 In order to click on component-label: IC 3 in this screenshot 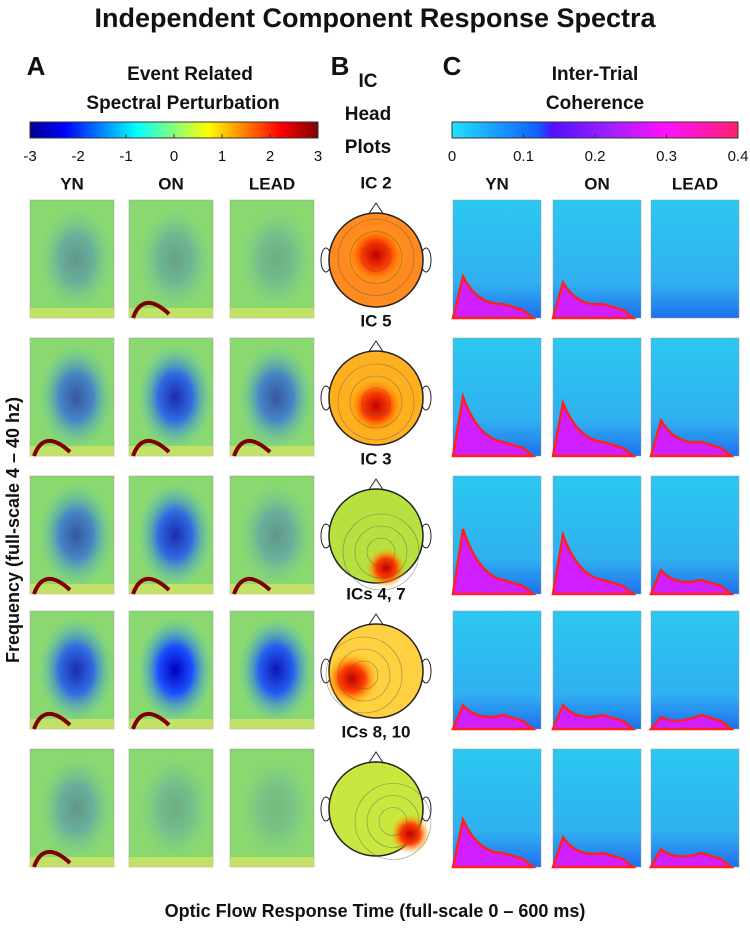, I will do `click(375, 458)`.